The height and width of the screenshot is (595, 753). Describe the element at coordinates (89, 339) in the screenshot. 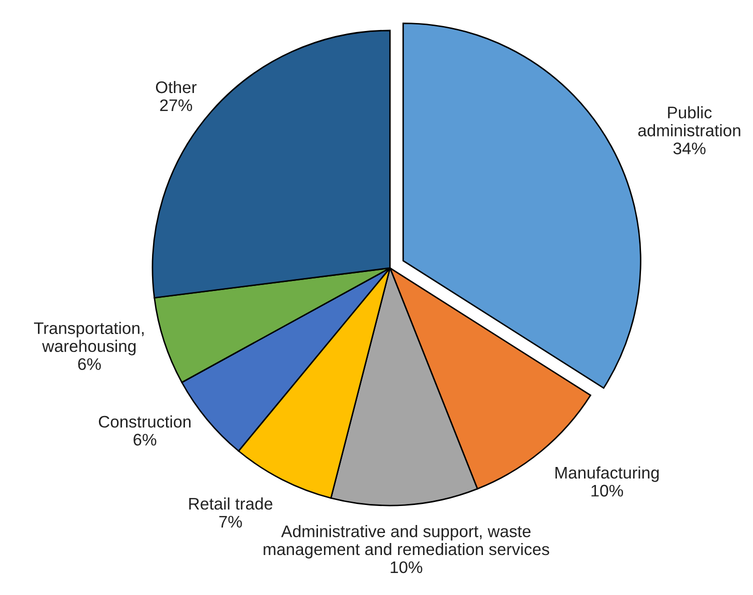

I see `slice-label: Transportation, warehousing` at that location.